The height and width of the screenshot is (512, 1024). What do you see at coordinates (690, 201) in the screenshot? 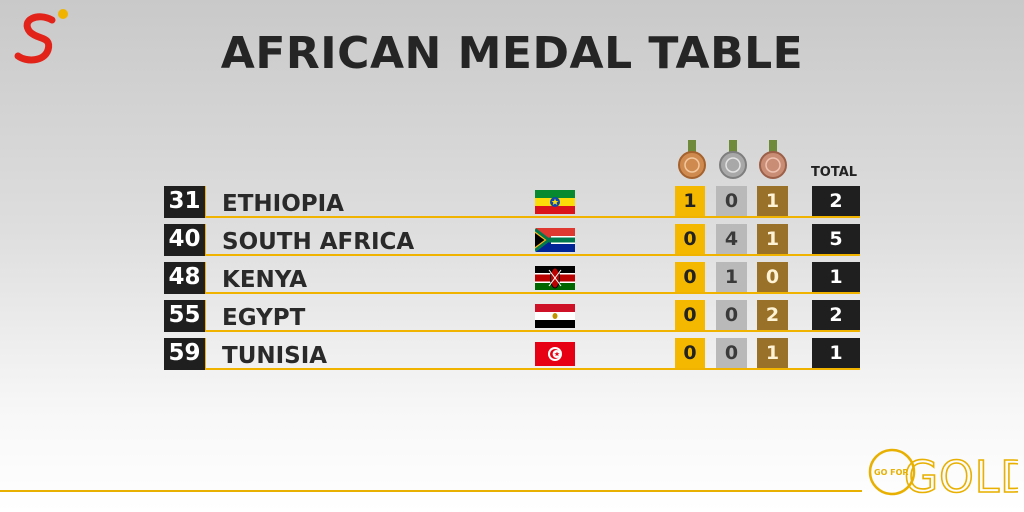
I see `gold-count: 1` at bounding box center [690, 201].